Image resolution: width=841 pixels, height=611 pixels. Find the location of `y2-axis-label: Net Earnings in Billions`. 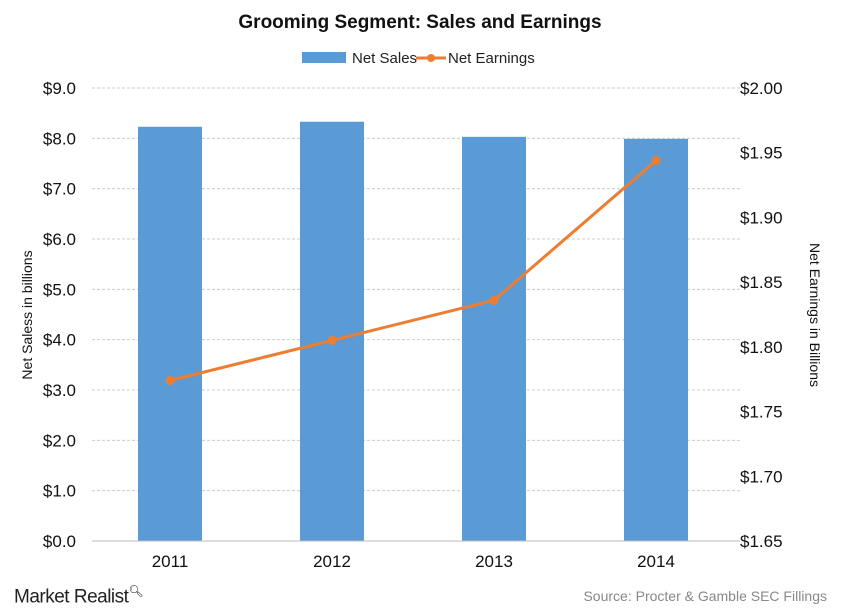

y2-axis-label: Net Earnings in Billions is located at coordinates (815, 315).